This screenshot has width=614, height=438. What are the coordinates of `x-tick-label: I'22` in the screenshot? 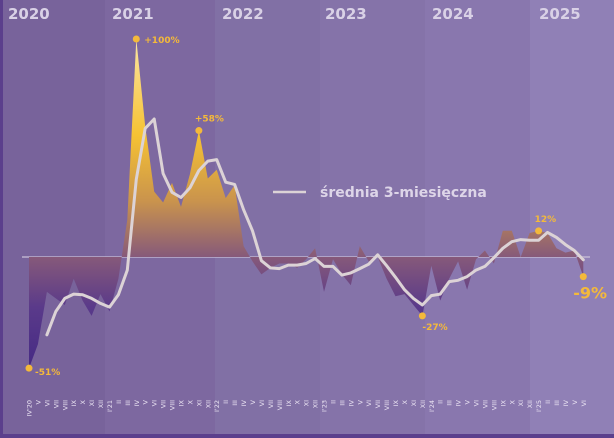 It's located at (217, 406).